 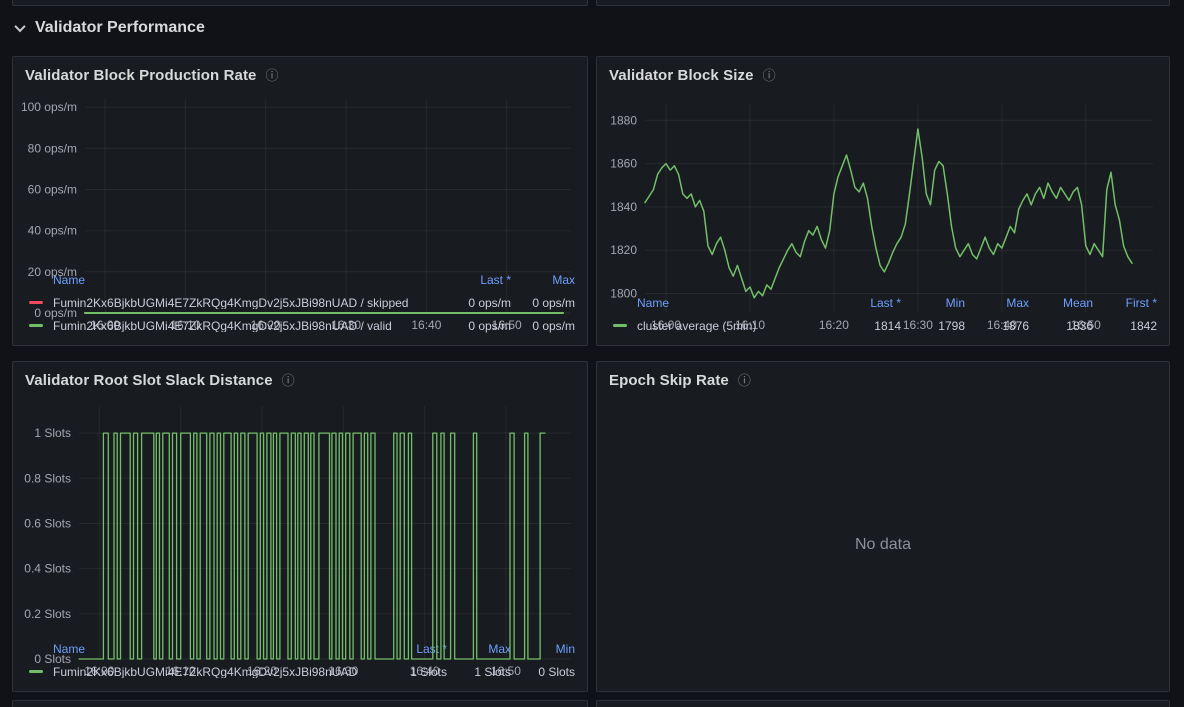 What do you see at coordinates (52, 659) in the screenshot?
I see `svg-text: 0 Slots` at bounding box center [52, 659].